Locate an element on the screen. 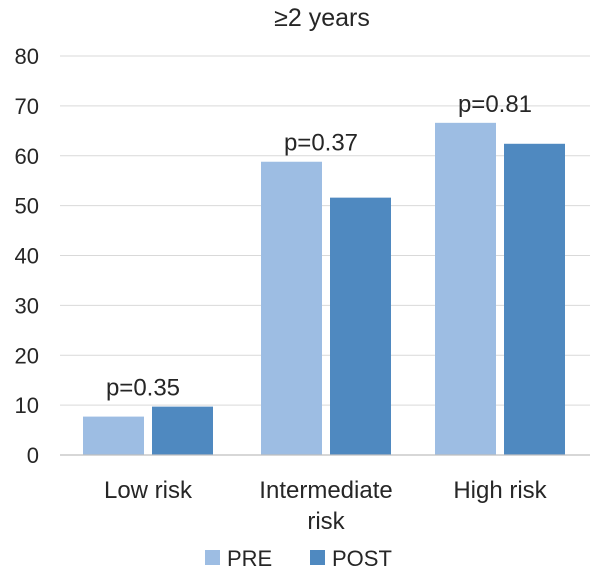  y-tick-label: 70 is located at coordinates (27, 106).